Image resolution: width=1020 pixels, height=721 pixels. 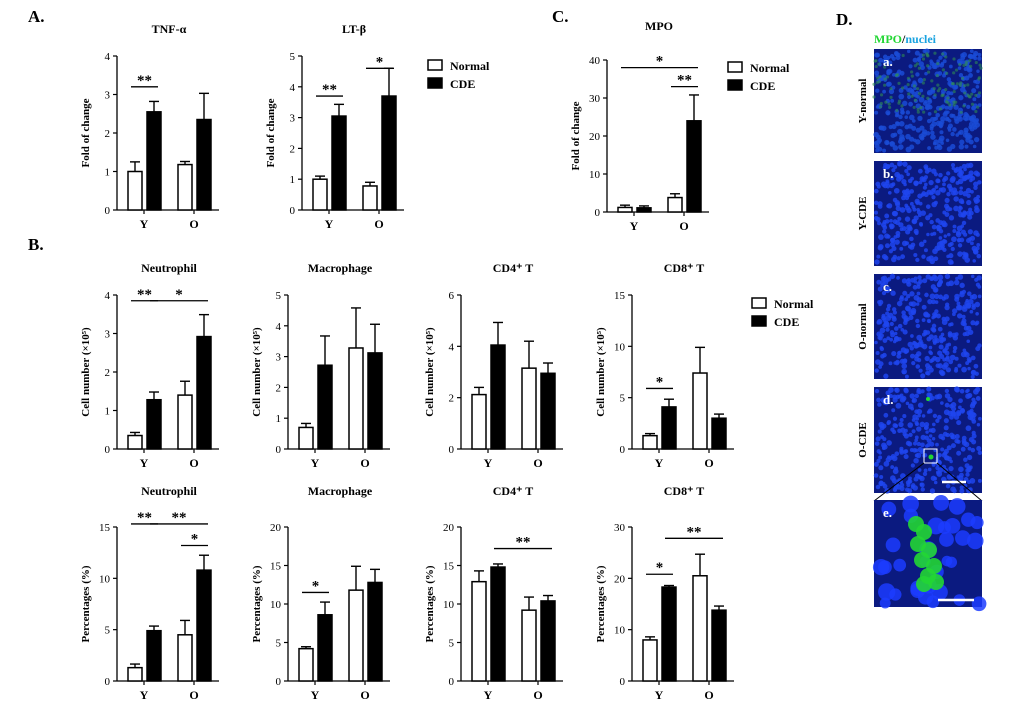 I want to click on chart-title: CD8⁺ T, so click(x=684, y=268).